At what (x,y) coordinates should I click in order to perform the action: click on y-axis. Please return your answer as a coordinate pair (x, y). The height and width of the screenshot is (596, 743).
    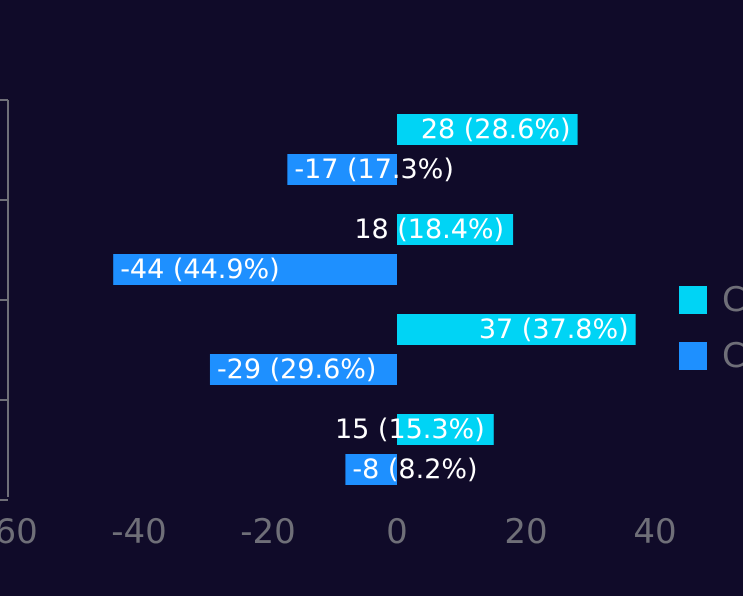
    Looking at the image, I should click on (4, 300).